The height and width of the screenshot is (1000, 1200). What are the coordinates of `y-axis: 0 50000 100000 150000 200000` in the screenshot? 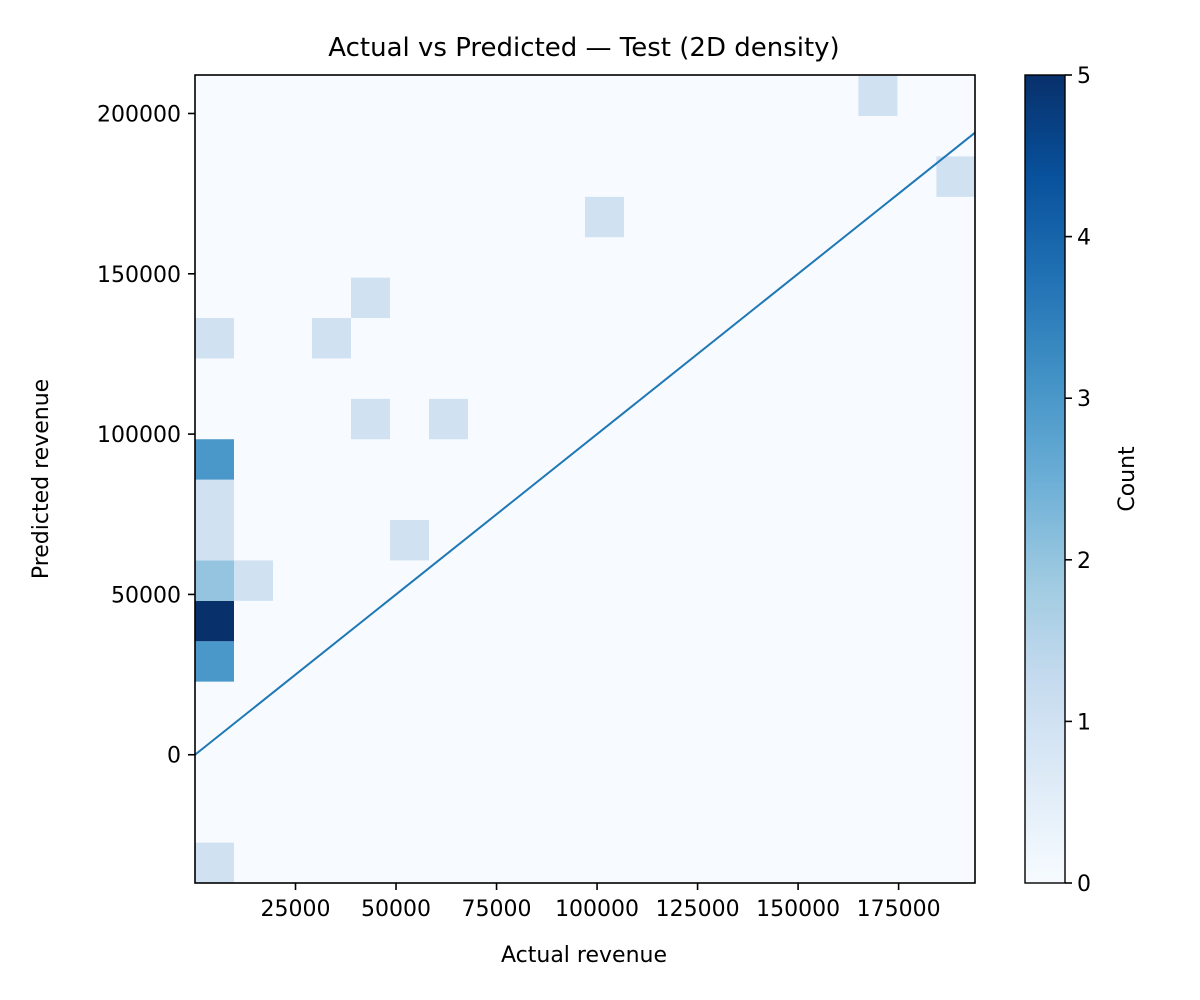 It's located at (146, 435).